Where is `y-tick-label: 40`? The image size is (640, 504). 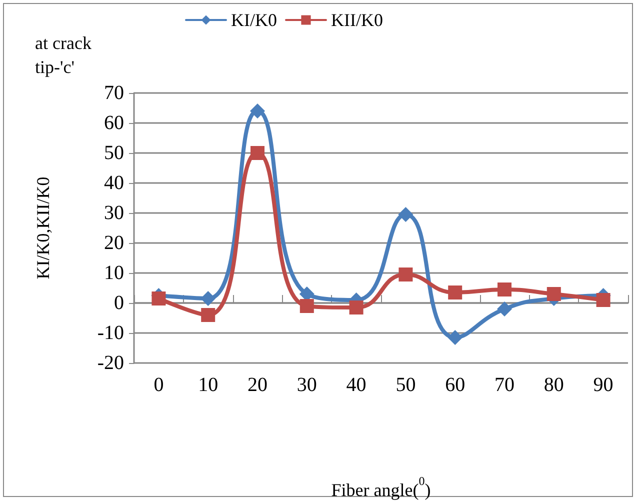
y-tick-label: 40 is located at coordinates (114, 183).